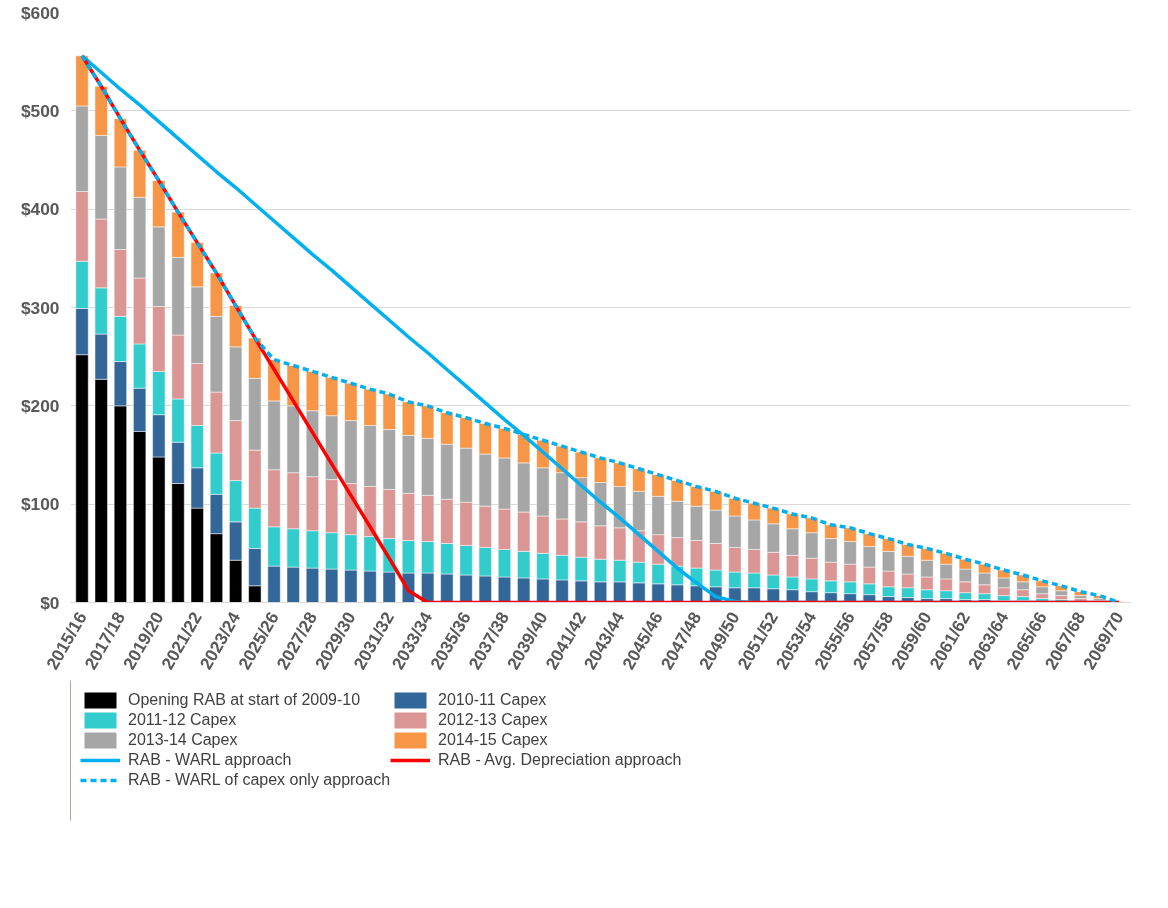 This screenshot has height=908, width=1168. Describe the element at coordinates (40, 504) in the screenshot. I see `y-tick-label: $100` at that location.